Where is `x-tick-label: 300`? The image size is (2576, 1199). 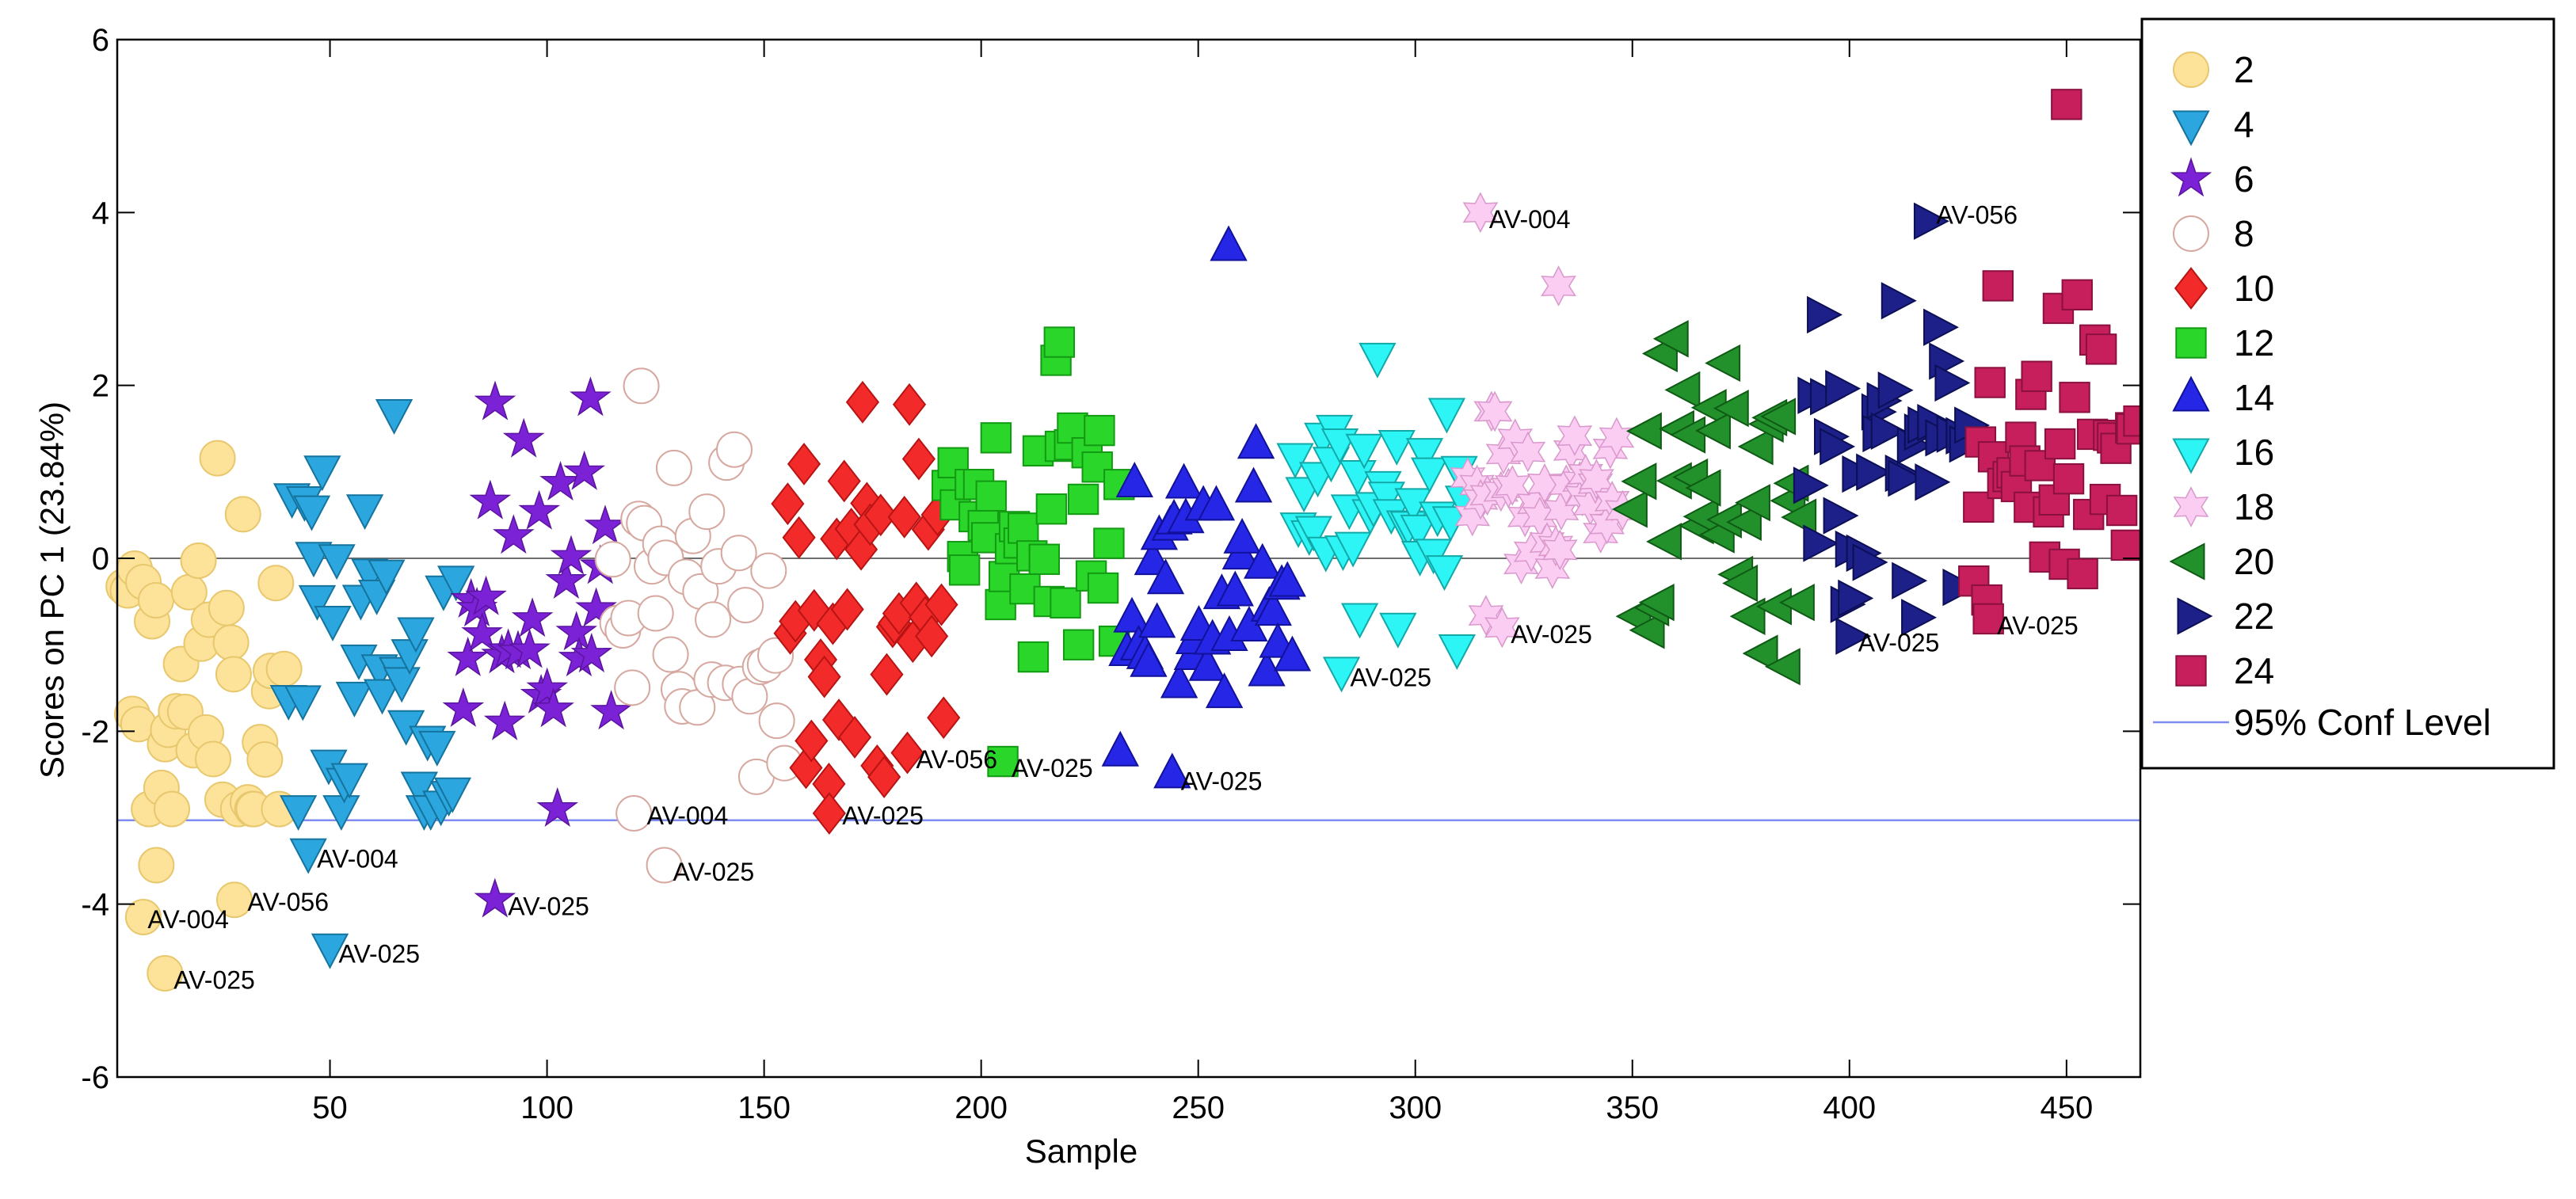 x-tick-label: 300 is located at coordinates (1415, 1108).